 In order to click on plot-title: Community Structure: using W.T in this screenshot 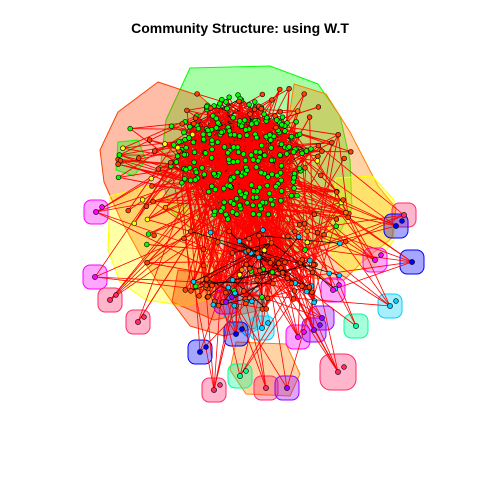, I will do `click(240, 28)`.